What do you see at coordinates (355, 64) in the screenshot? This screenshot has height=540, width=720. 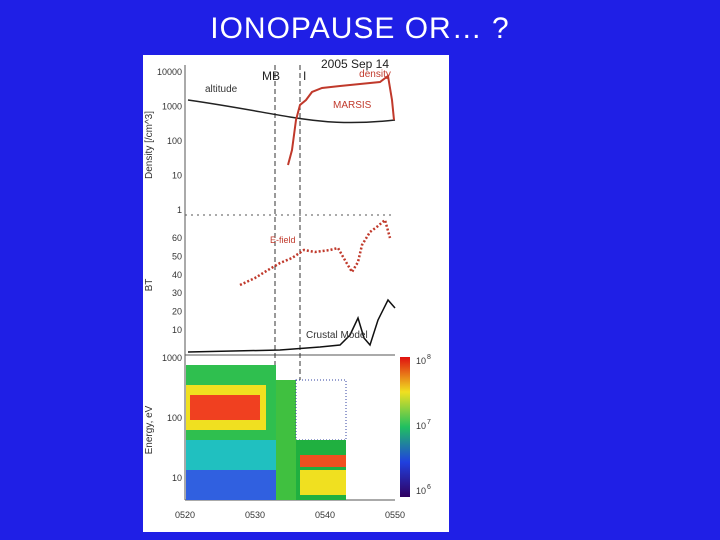 I see `date: 2005 Sep 14` at bounding box center [355, 64].